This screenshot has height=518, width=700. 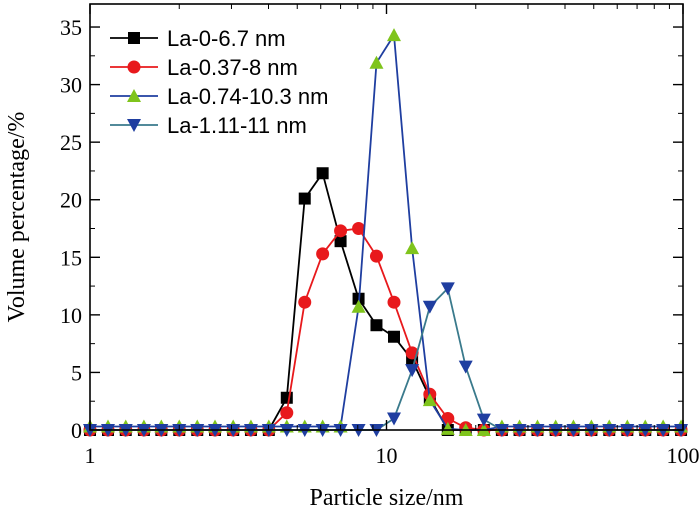 What do you see at coordinates (232, 67) in the screenshot?
I see `legend-label: La-0.37-8 nm` at bounding box center [232, 67].